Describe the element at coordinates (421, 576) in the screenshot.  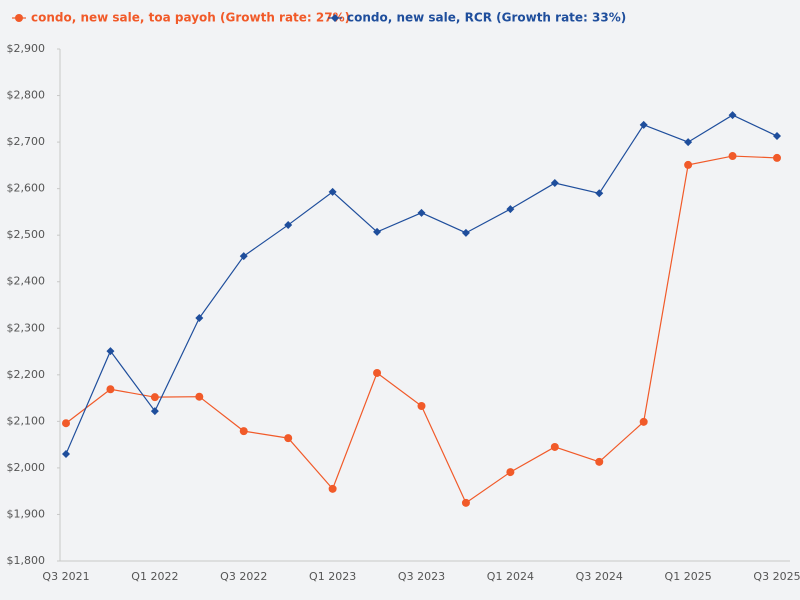
I see `x-tick-label: Q3 2023` at that location.